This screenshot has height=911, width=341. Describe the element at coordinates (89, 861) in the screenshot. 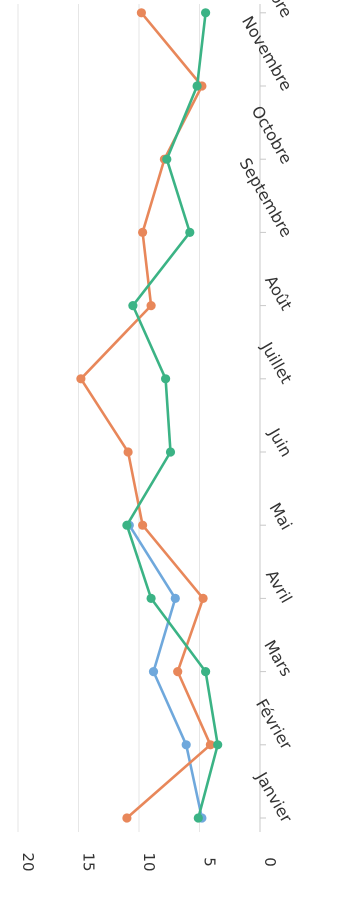

I see `value-tick-label: 15` at that location.